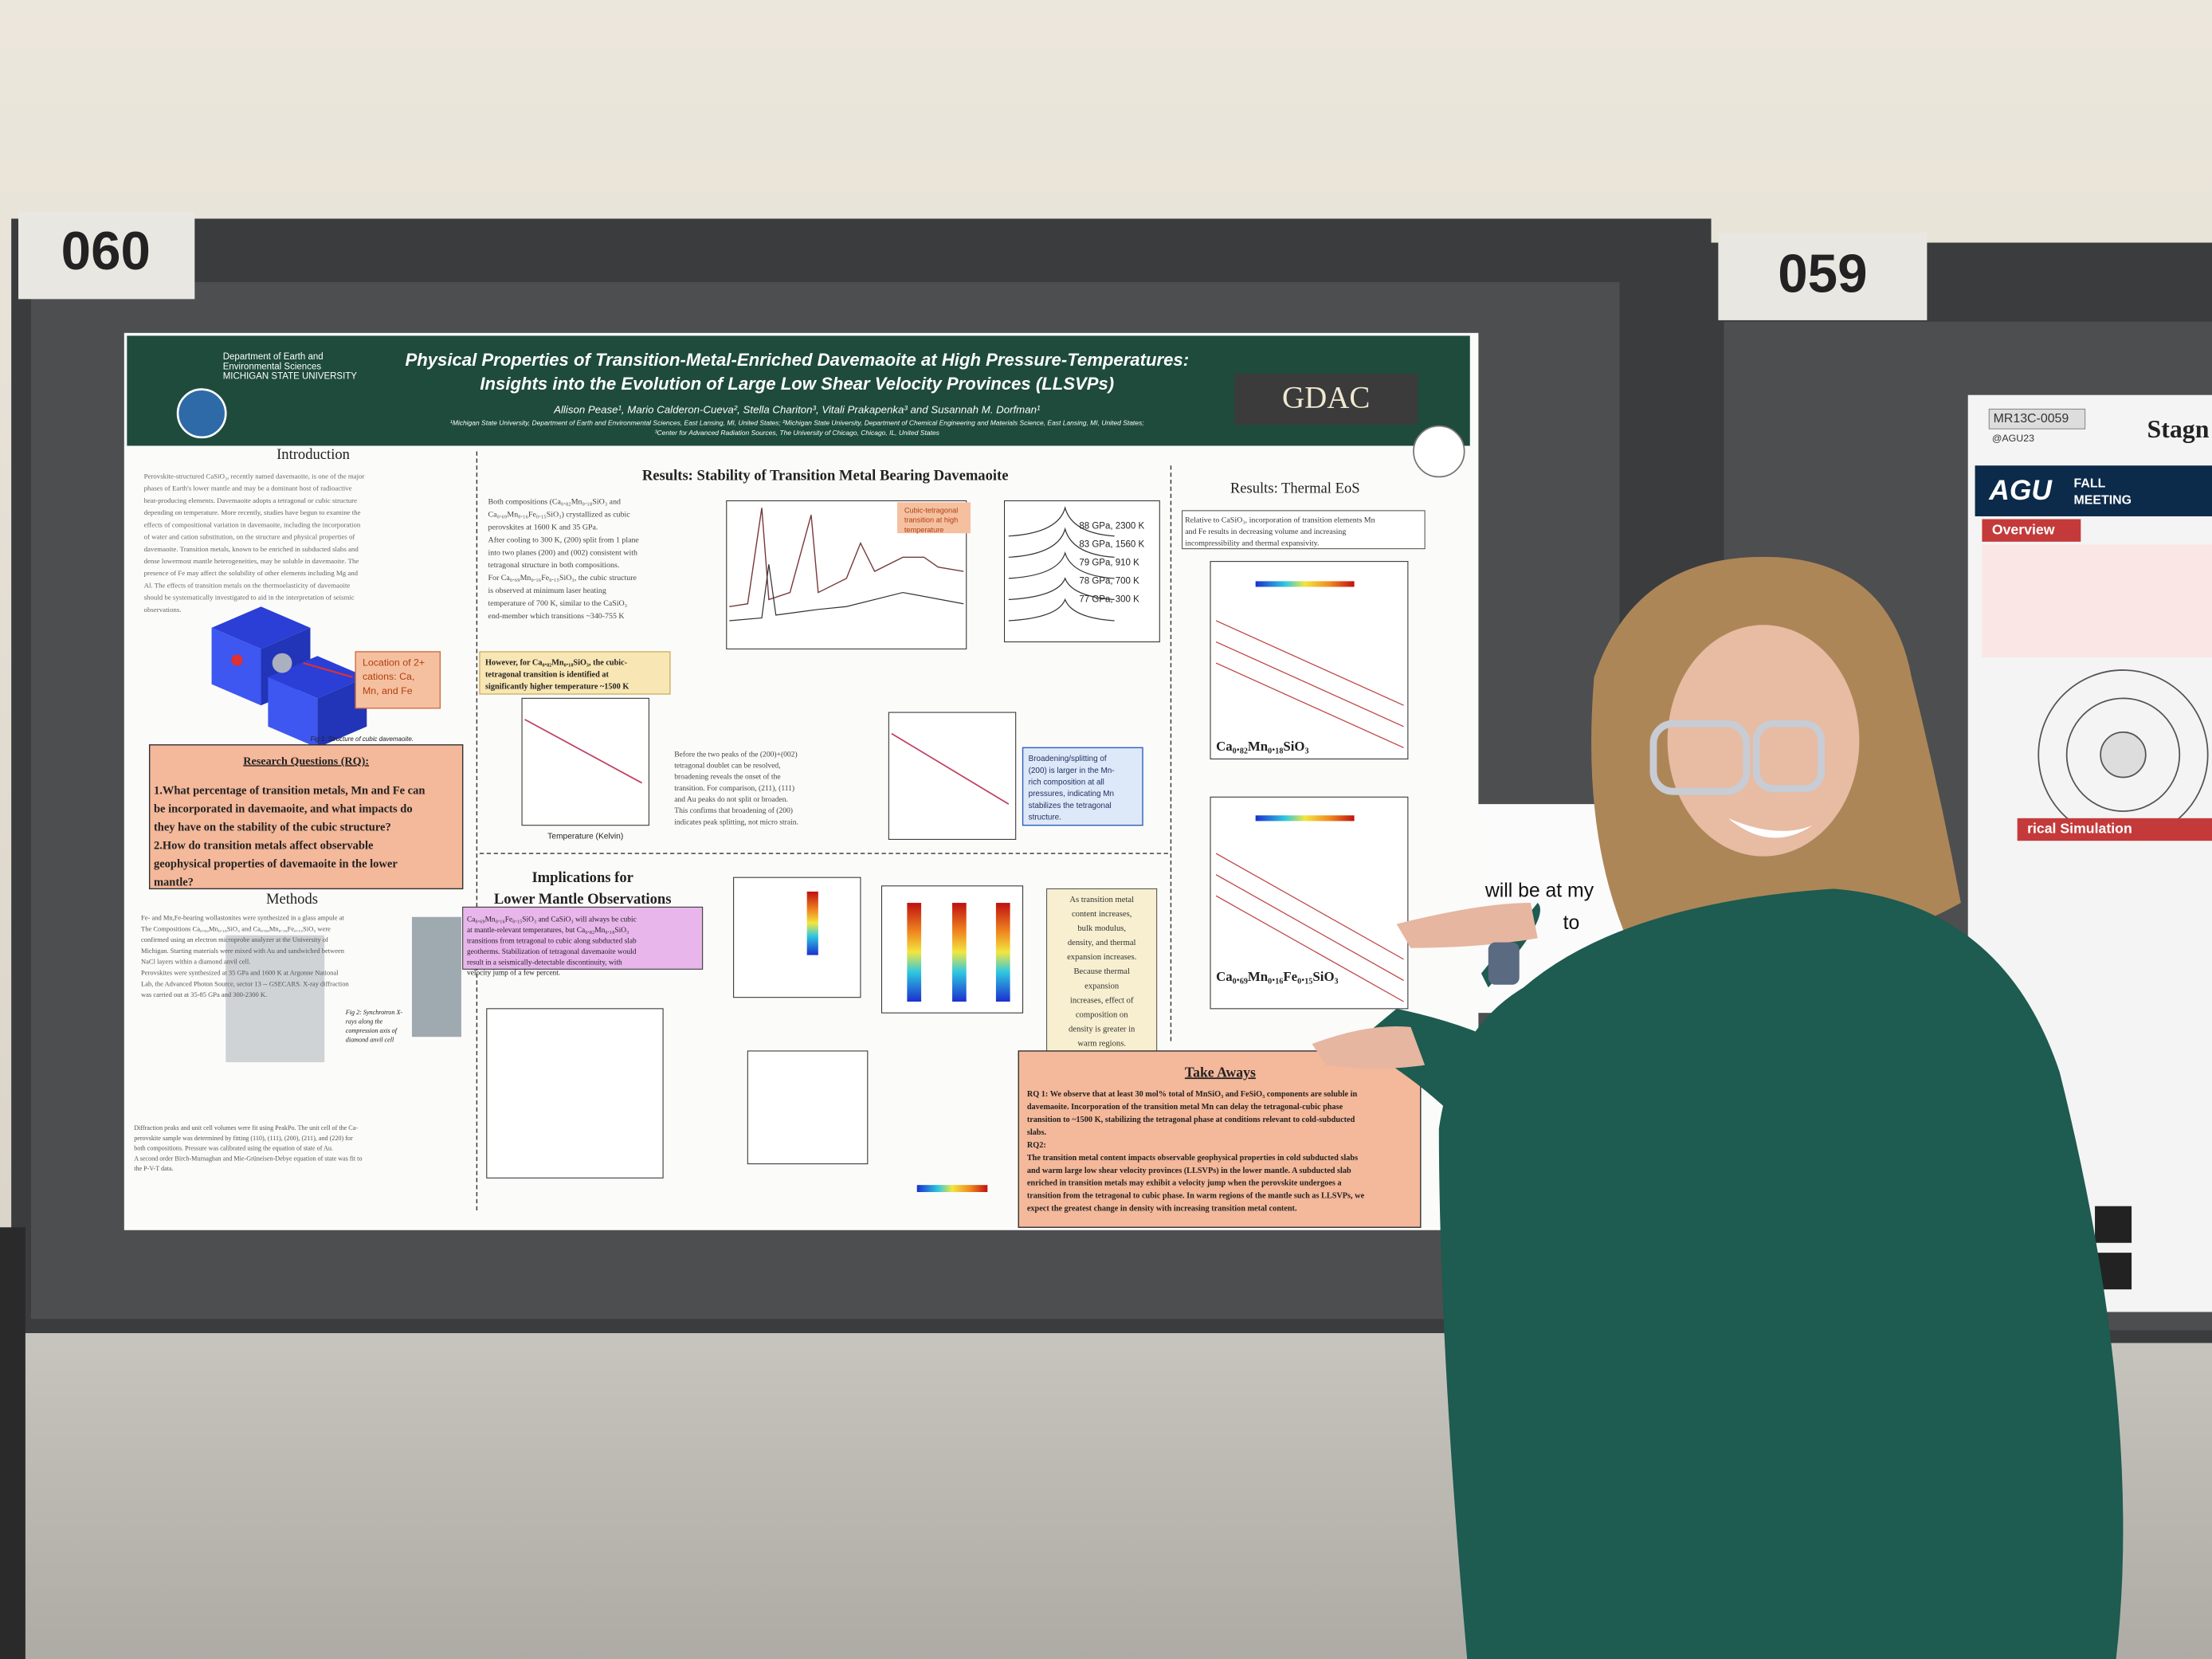 The height and width of the screenshot is (1659, 2212). Describe the element at coordinates (1101, 928) in the screenshot. I see `box-text: bulk modulus,` at that location.